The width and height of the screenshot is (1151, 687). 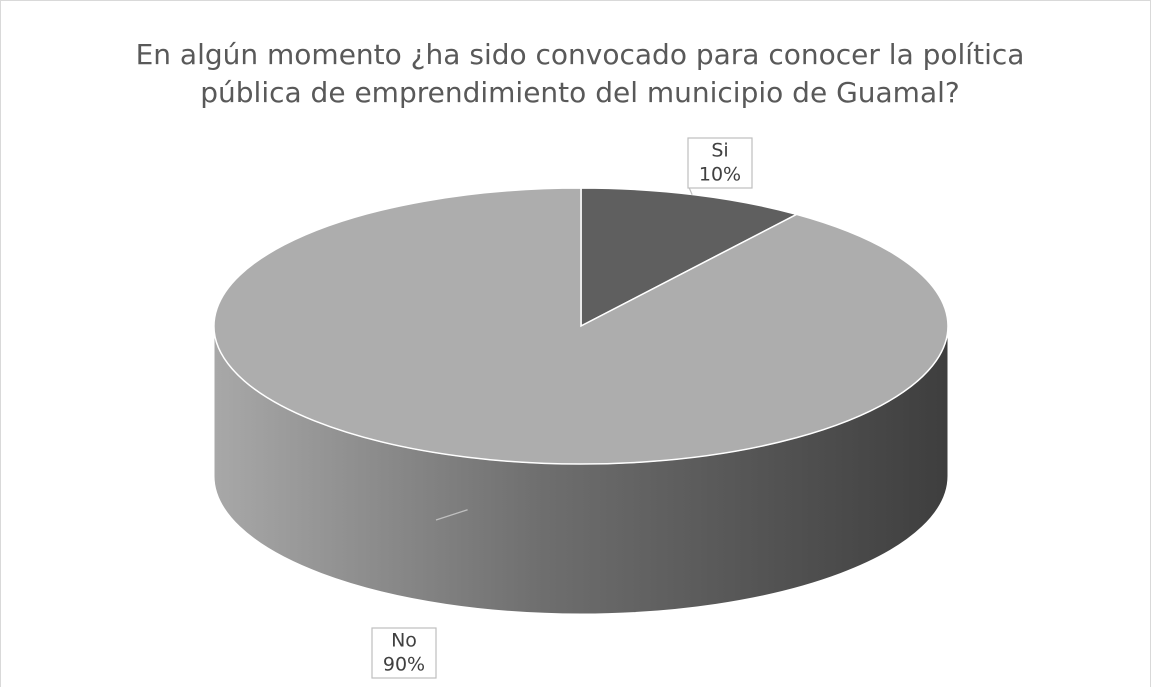 What do you see at coordinates (404, 665) in the screenshot?
I see `data-label-value: 90%` at bounding box center [404, 665].